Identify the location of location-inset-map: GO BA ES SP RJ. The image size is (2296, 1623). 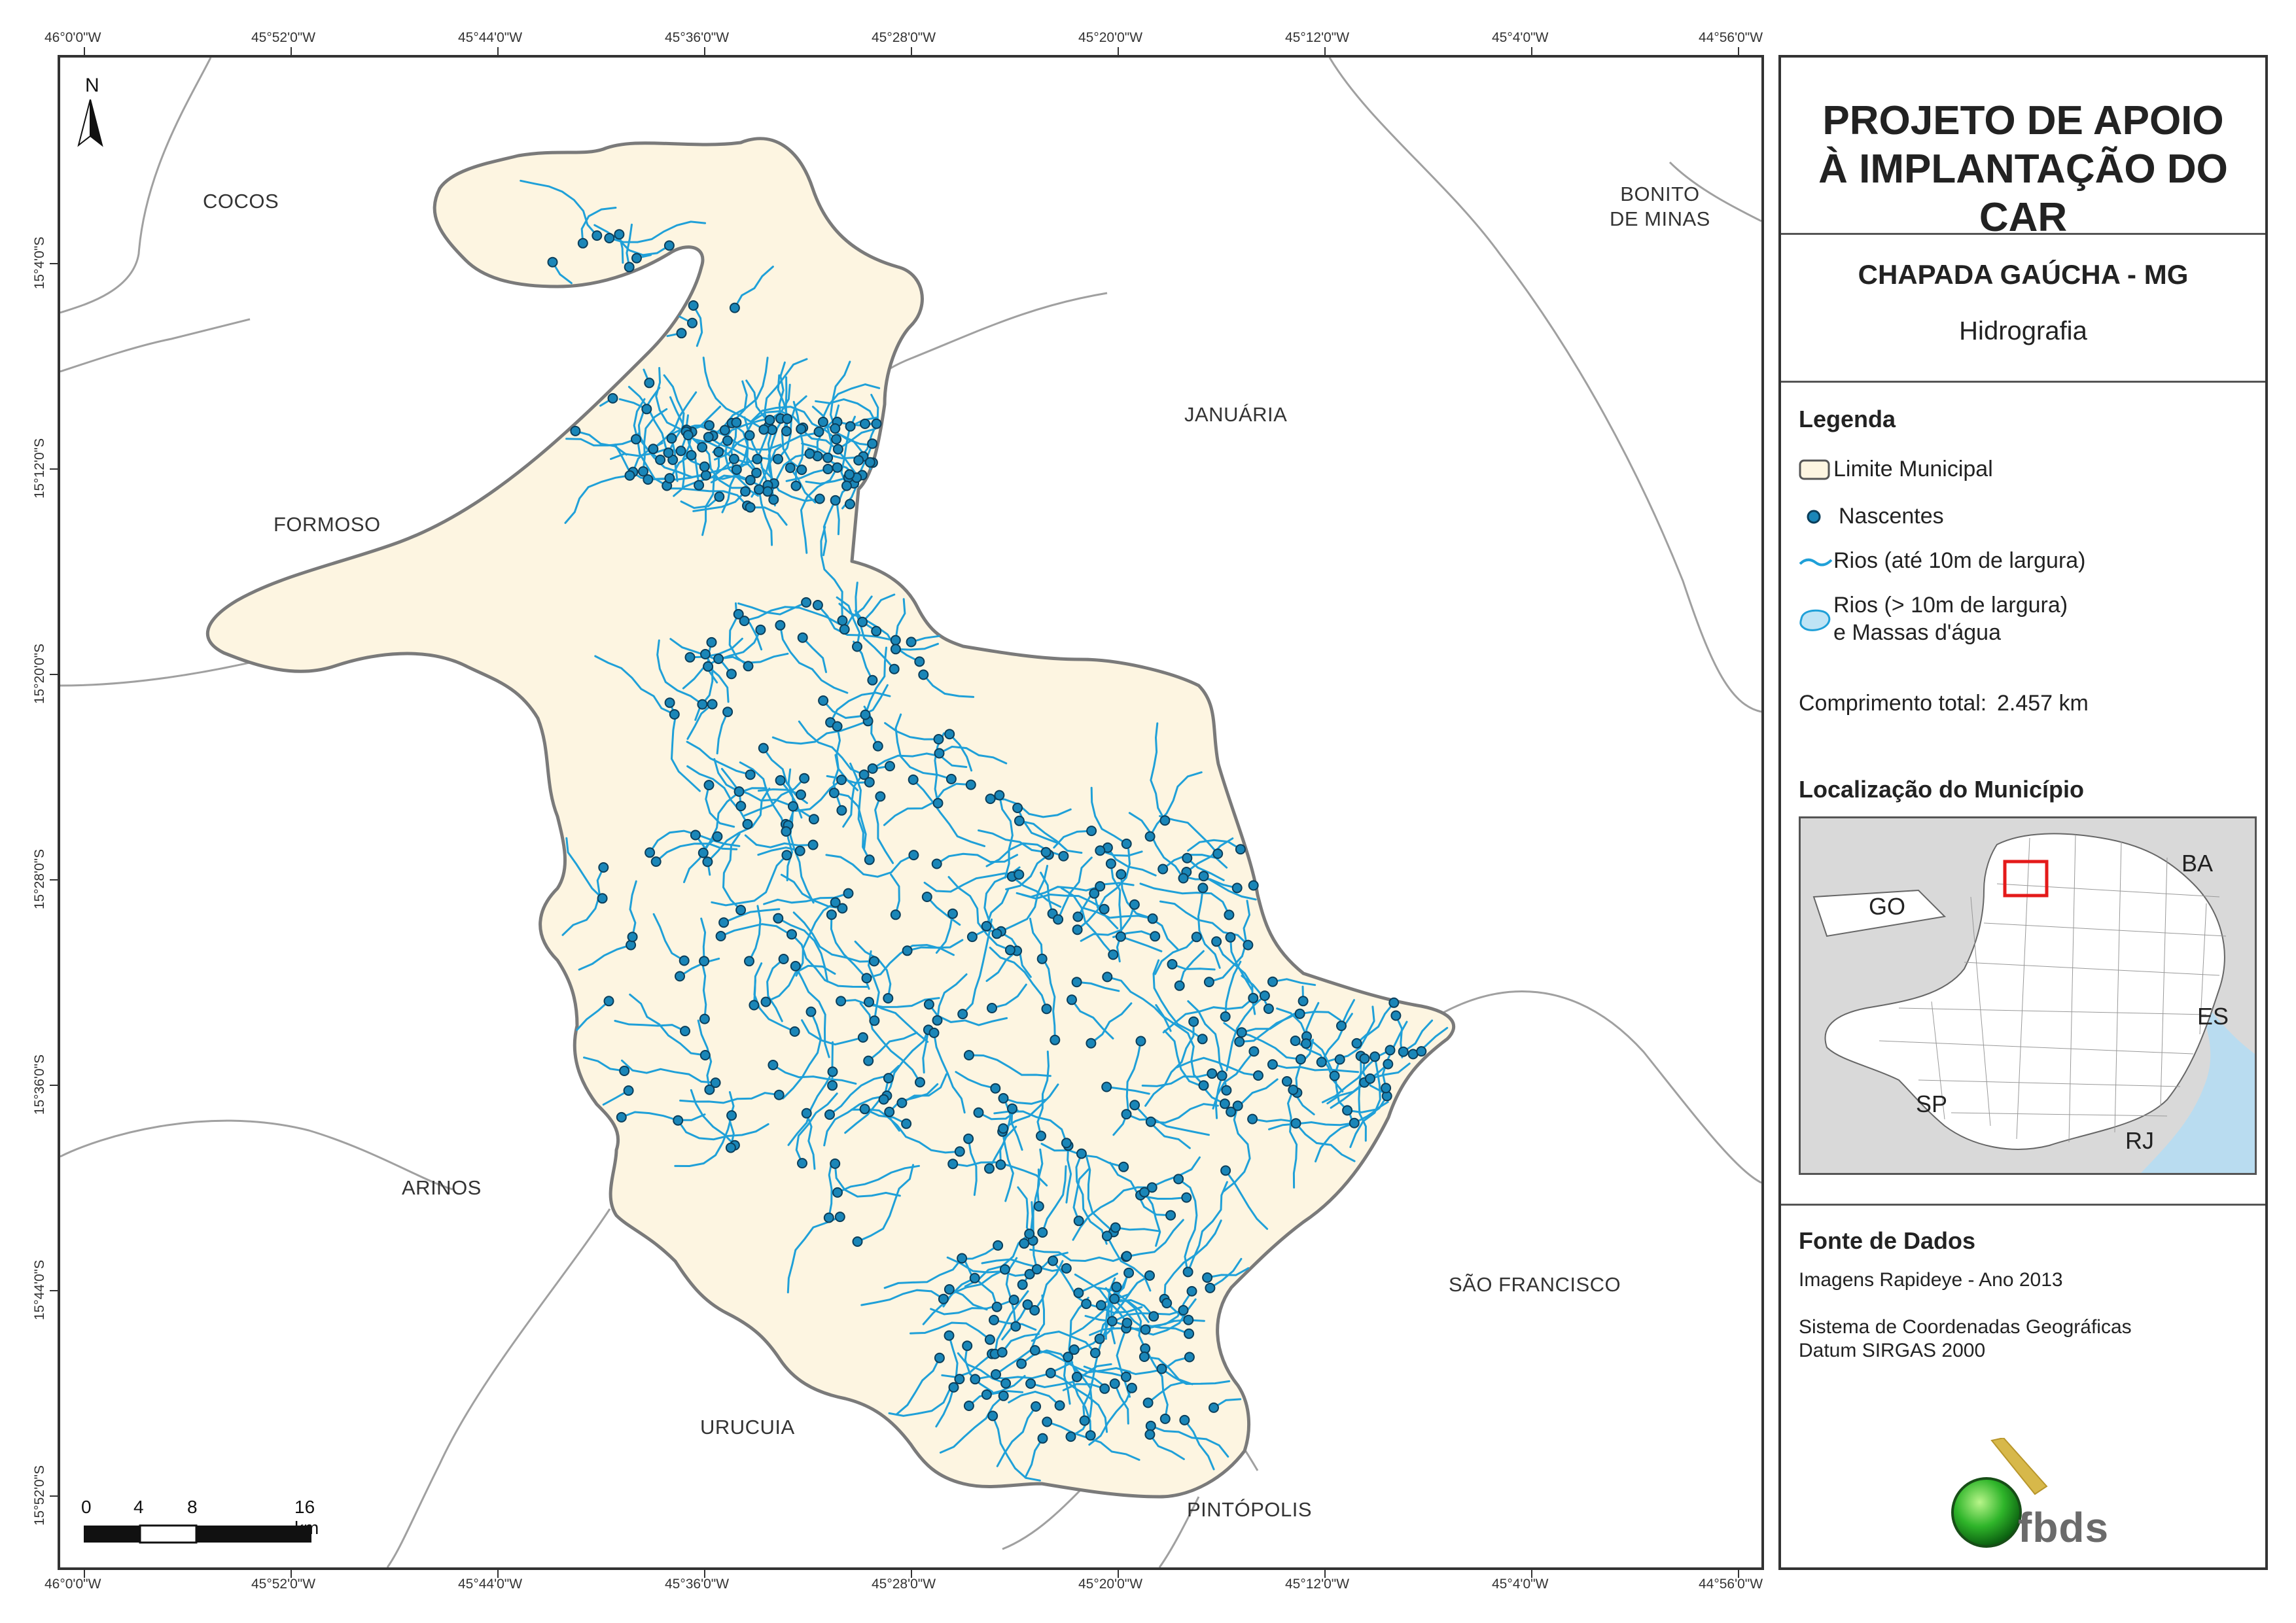
(2028, 996).